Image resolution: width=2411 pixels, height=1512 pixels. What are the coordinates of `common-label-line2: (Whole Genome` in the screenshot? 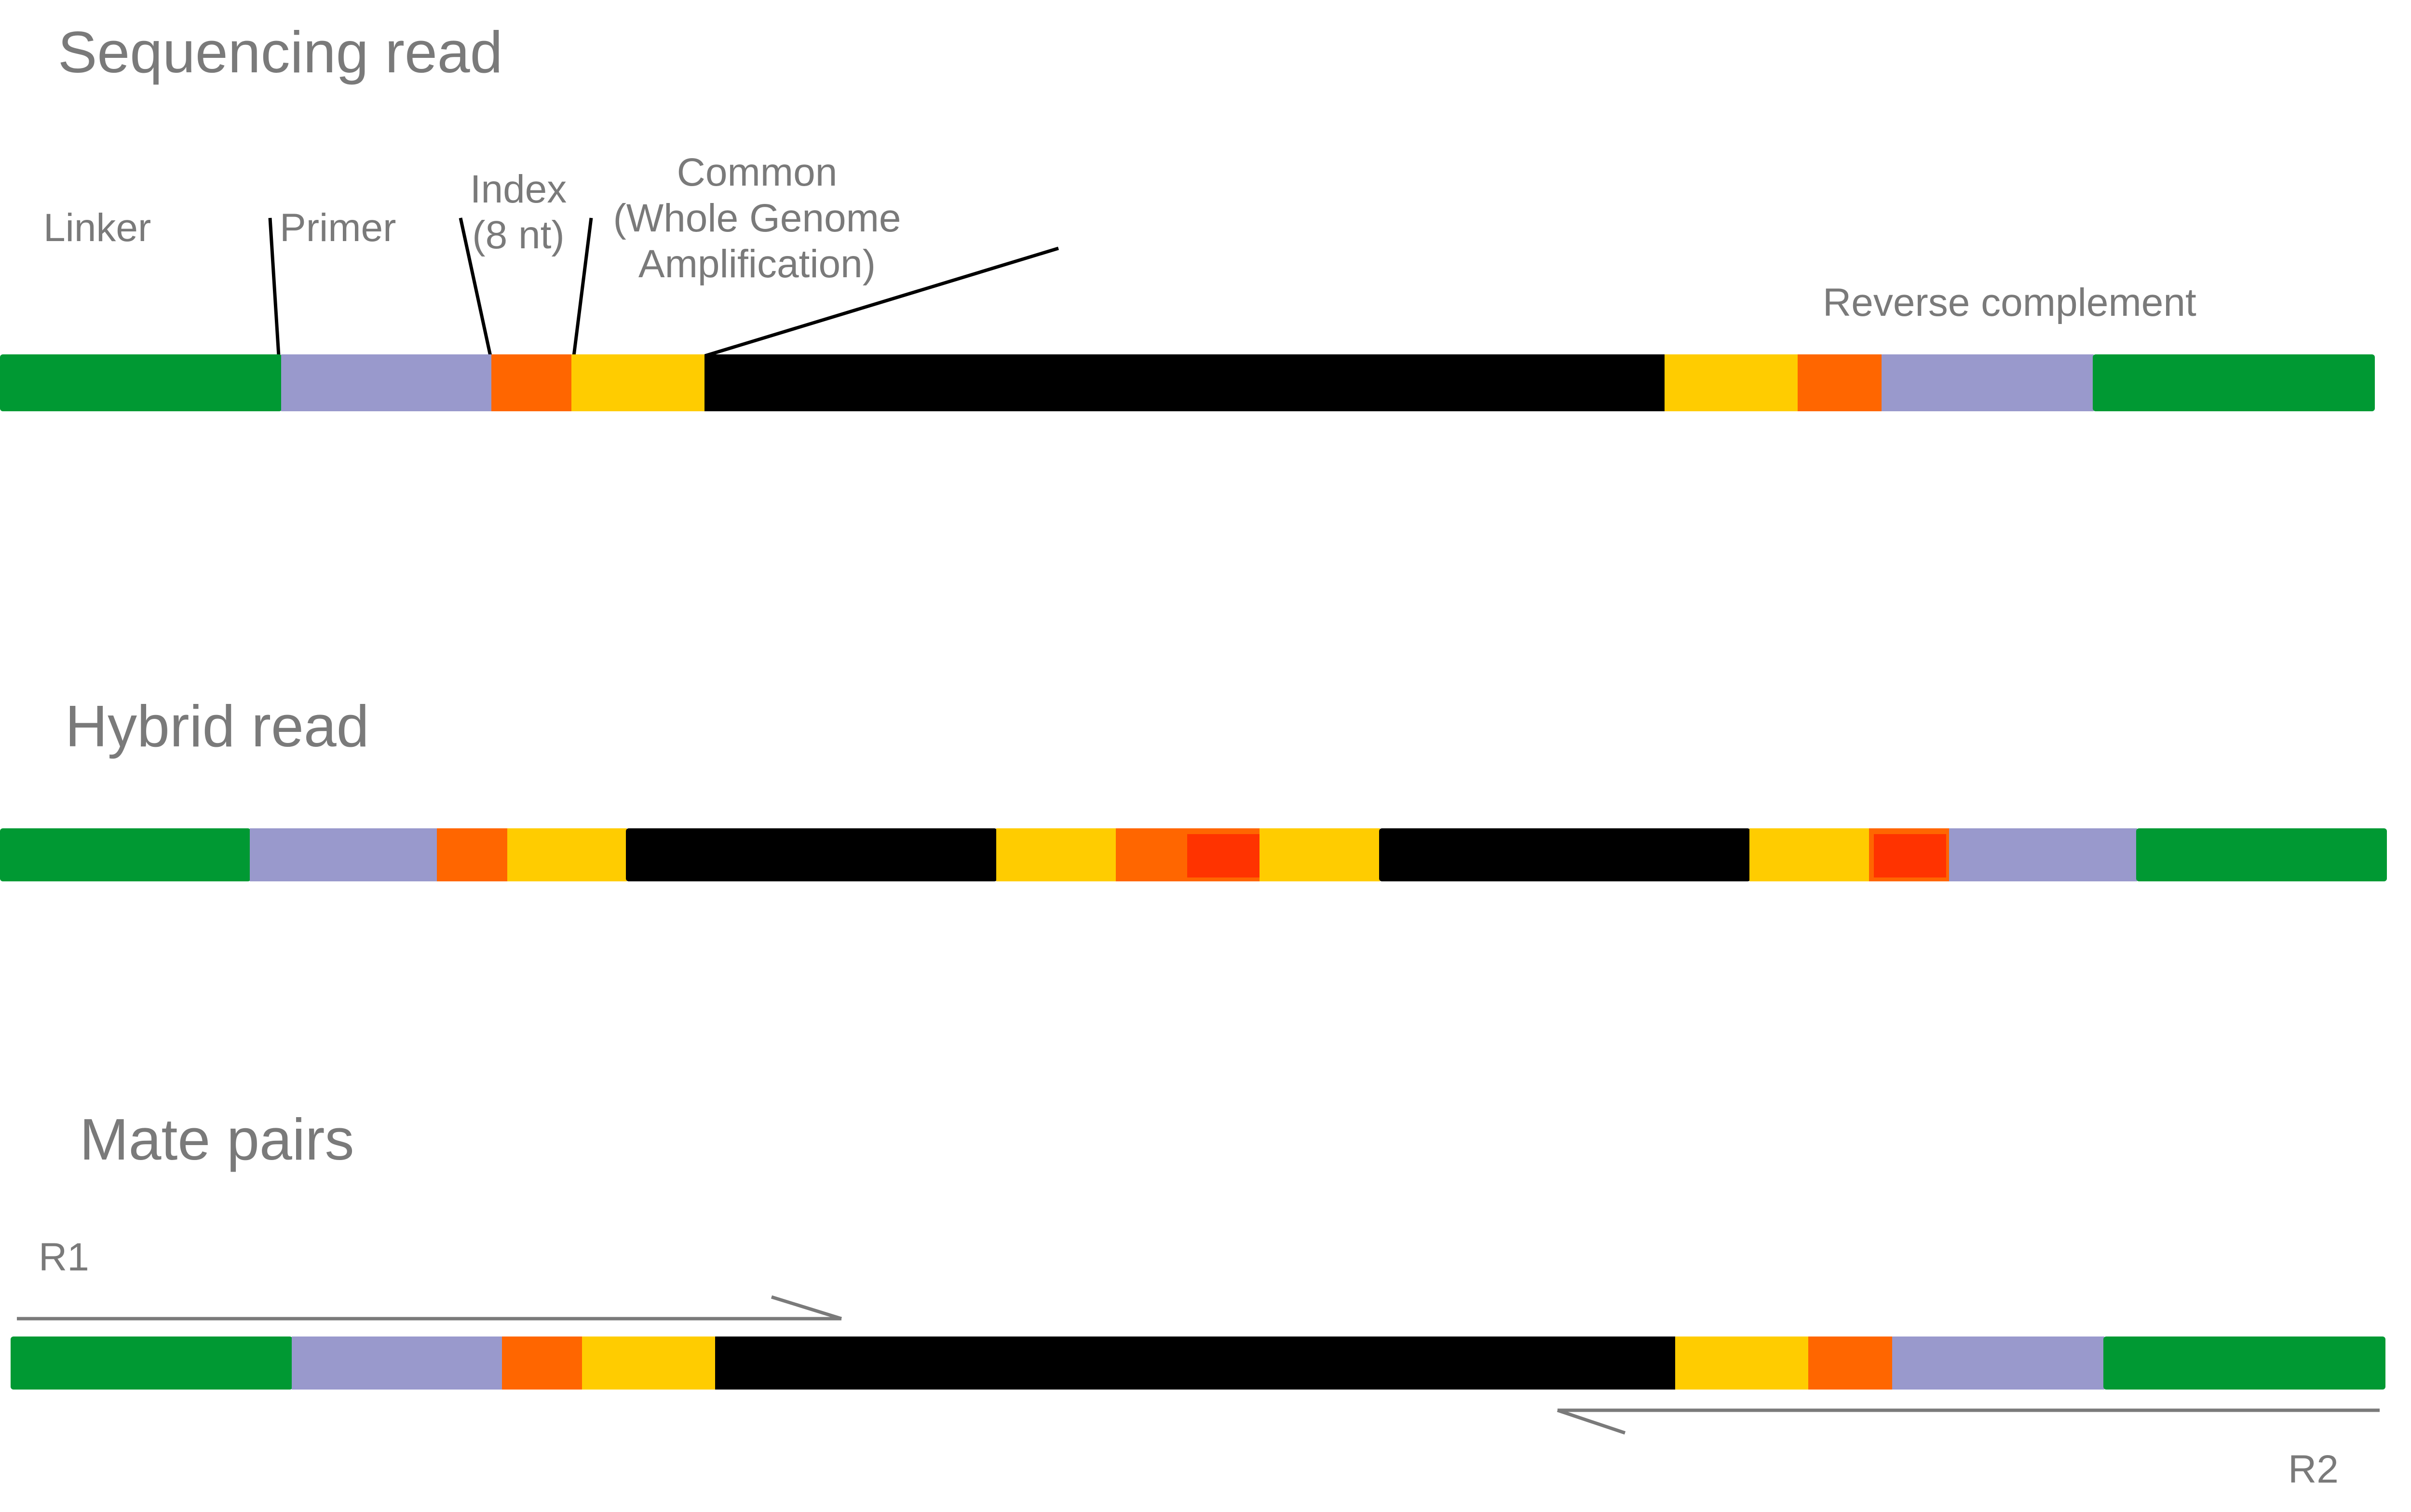 It's located at (757, 218).